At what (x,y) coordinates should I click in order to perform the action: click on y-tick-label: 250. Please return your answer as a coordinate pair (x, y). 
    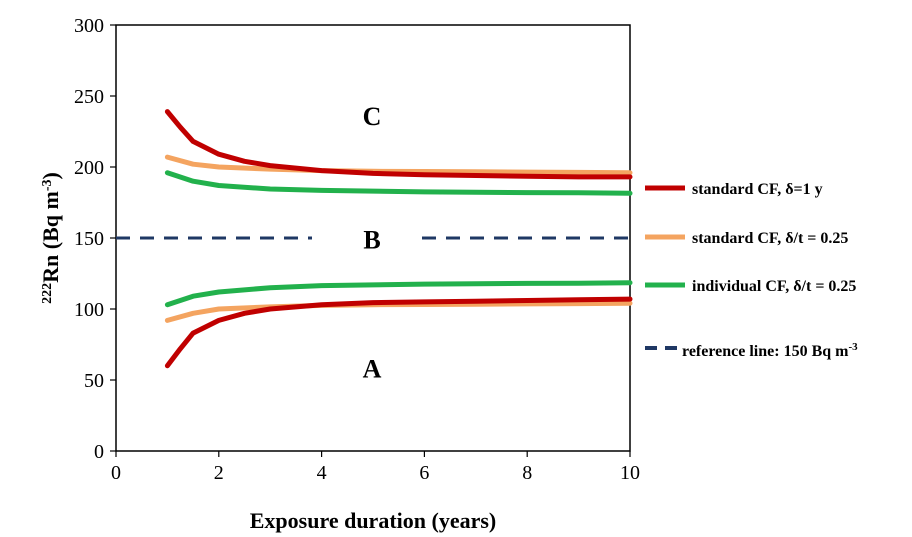
    Looking at the image, I should click on (89, 97).